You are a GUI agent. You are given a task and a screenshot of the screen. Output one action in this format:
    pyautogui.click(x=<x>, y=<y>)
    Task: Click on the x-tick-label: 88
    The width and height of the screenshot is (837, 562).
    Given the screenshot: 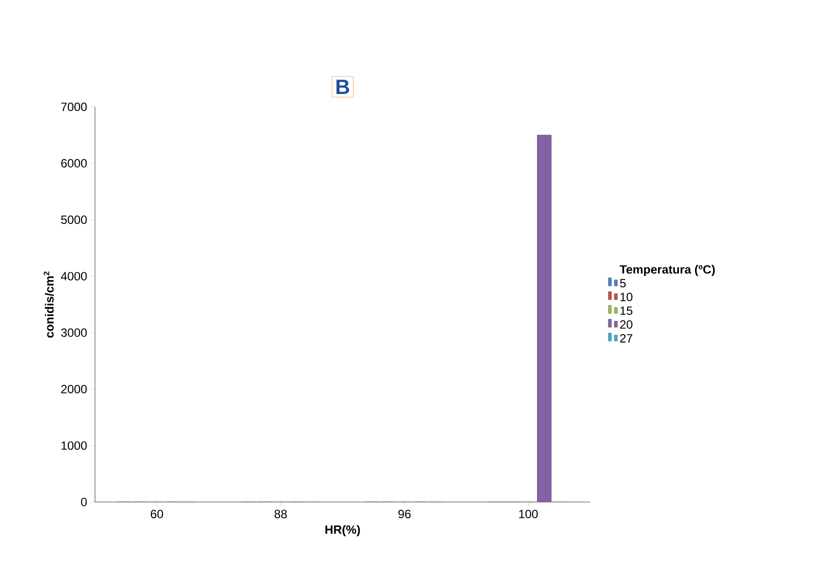 What is the action you would take?
    pyautogui.click(x=280, y=514)
    